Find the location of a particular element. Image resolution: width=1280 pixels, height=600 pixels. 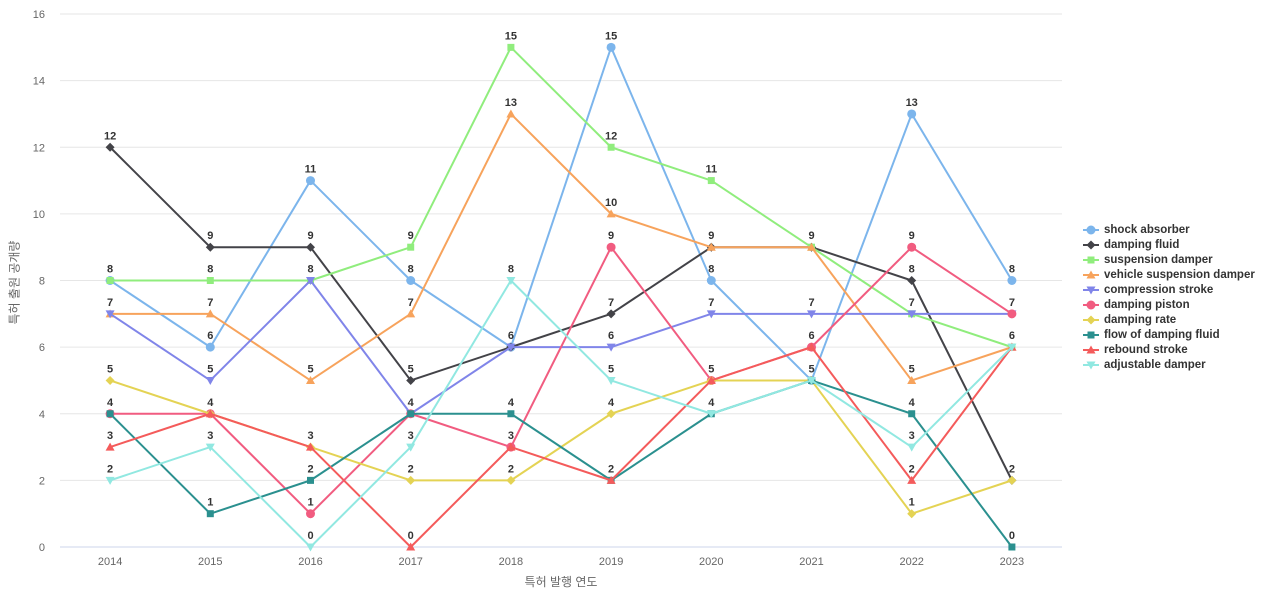

legend-item-compression-stroke: compression stroke is located at coordinates (1169, 289).